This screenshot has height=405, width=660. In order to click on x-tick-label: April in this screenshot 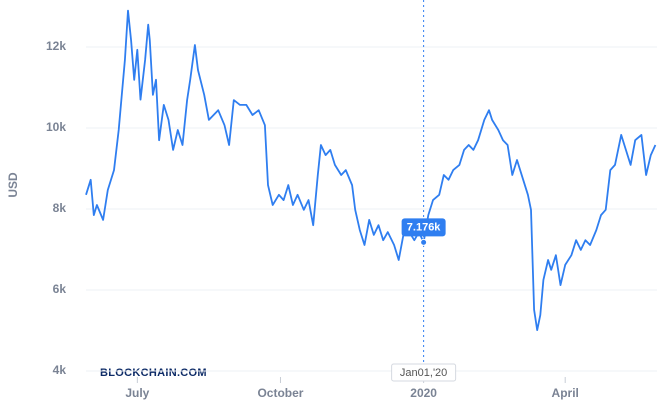, I will do `click(565, 393)`.